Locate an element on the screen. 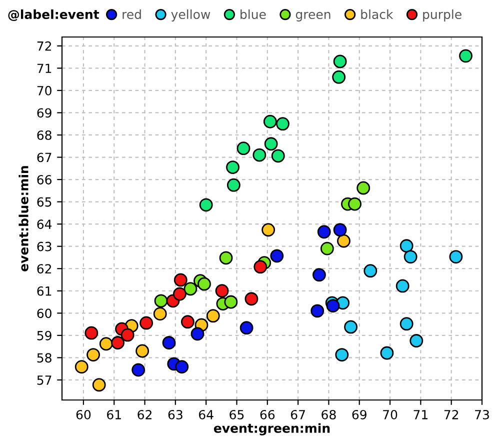  x-tick-label: 67 is located at coordinates (297, 415).